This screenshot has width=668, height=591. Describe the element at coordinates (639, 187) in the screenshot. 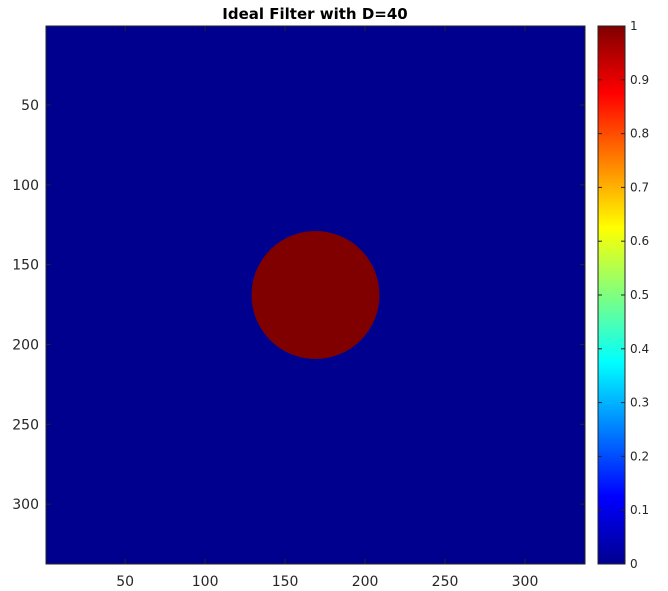

I see `colorbar-tick-label: 0.7` at that location.